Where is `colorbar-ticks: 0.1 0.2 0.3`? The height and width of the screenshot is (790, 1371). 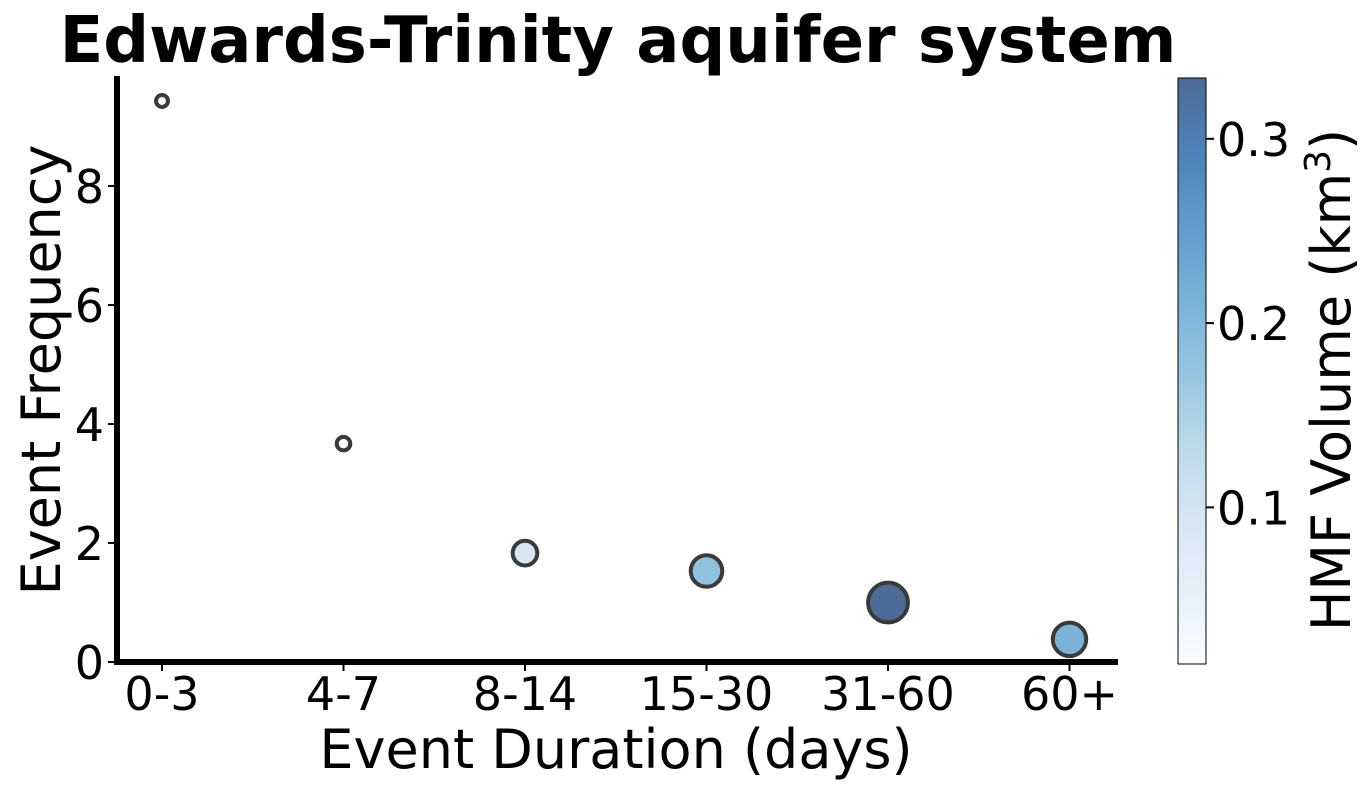 colorbar-ticks: 0.1 0.2 0.3 is located at coordinates (1248, 324).